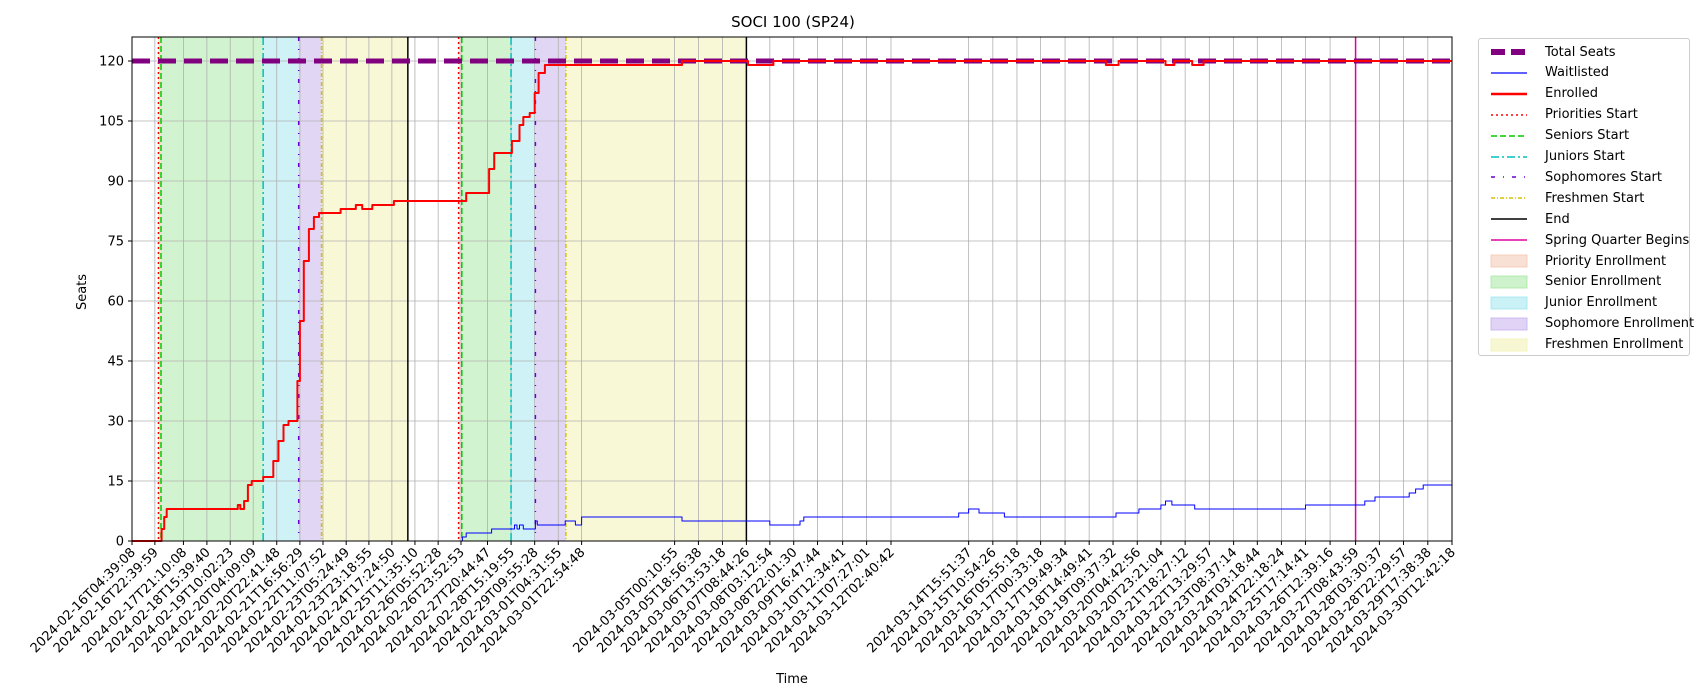 This screenshot has width=1700, height=700. Describe the element at coordinates (1542, 94) in the screenshot. I see `legend-item-enrolled: Enrolled` at that location.